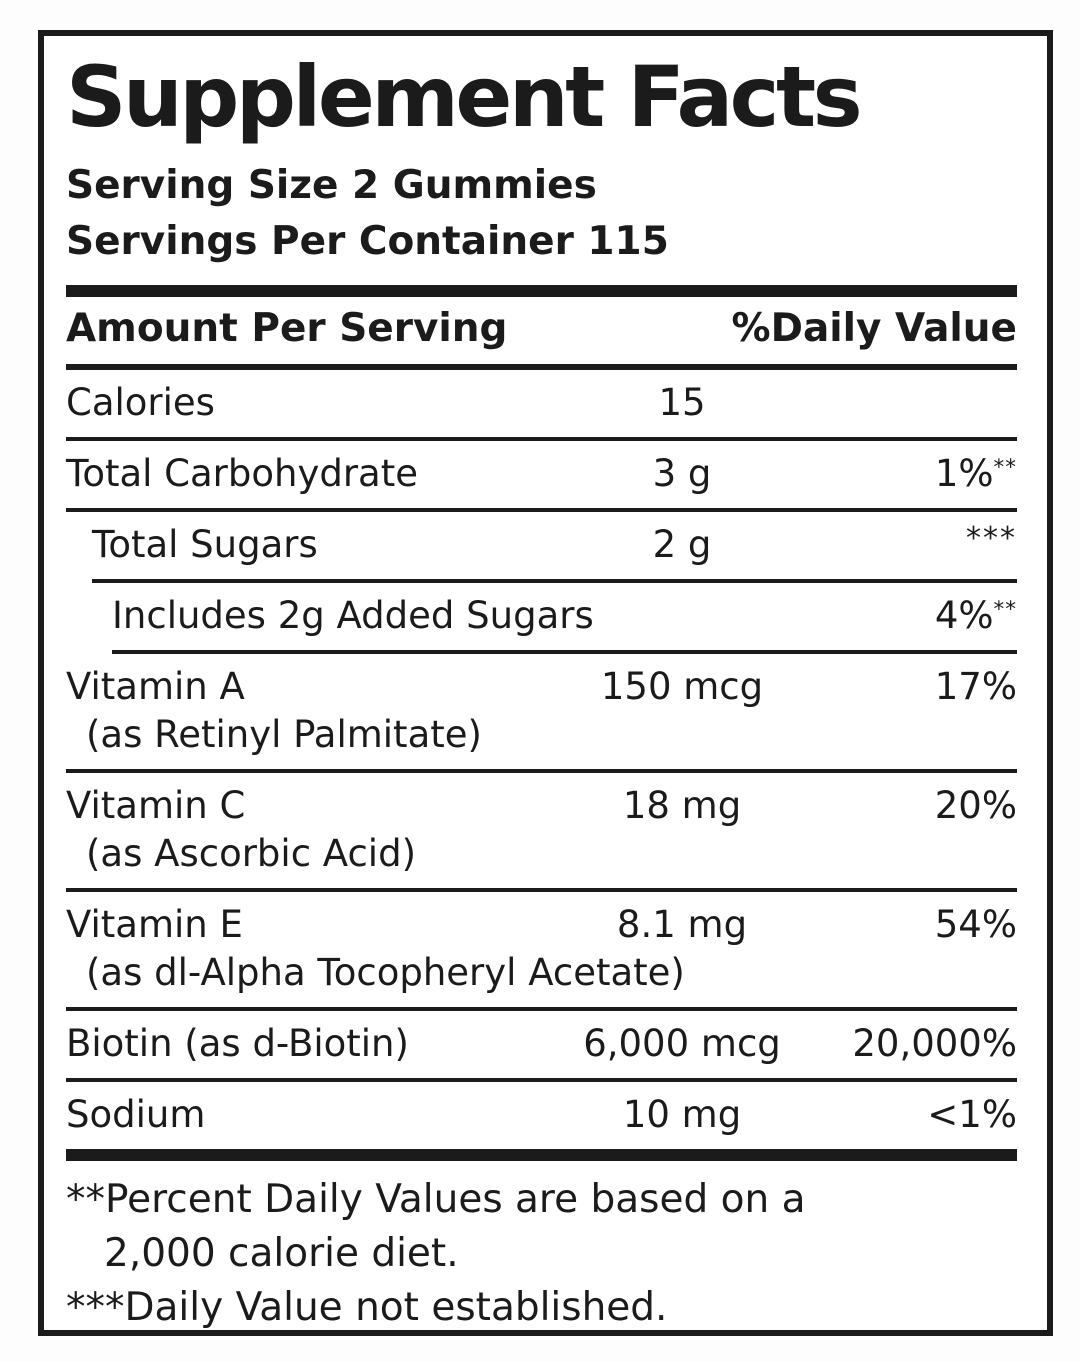 Image resolution: width=1080 pixels, height=1362 pixels. What do you see at coordinates (541, 291) in the screenshot?
I see `top-thick-bar` at bounding box center [541, 291].